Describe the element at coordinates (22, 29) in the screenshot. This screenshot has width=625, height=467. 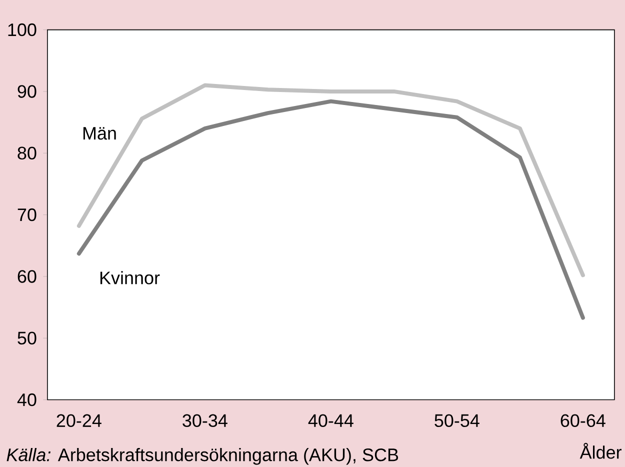
I see `y-tick-label: 100` at that location.